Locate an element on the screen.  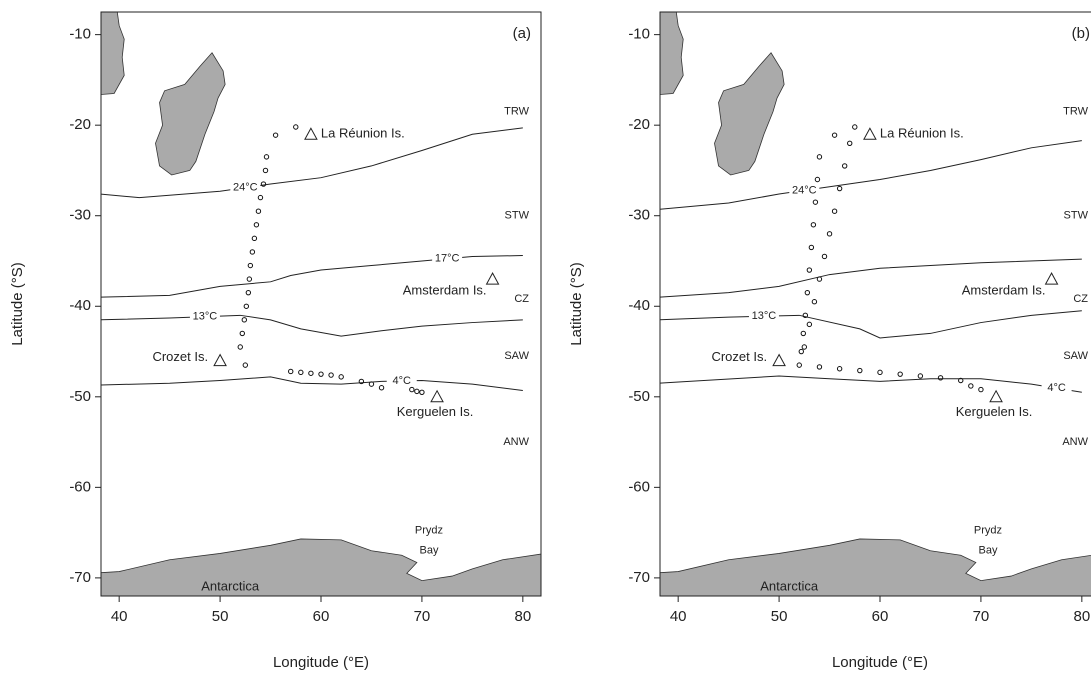
island-label: Amsterdam Is. is located at coordinates (1004, 290).